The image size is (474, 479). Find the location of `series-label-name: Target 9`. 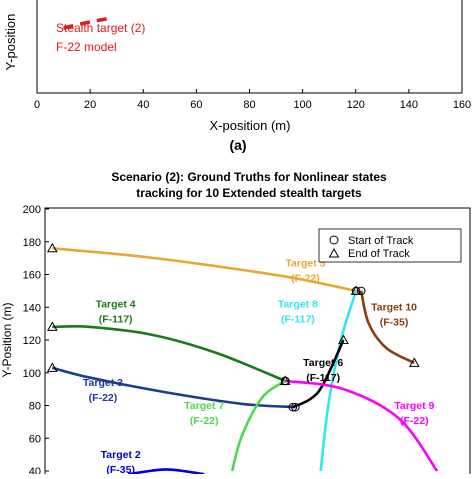

series-label-name: Target 9 is located at coordinates (414, 406).